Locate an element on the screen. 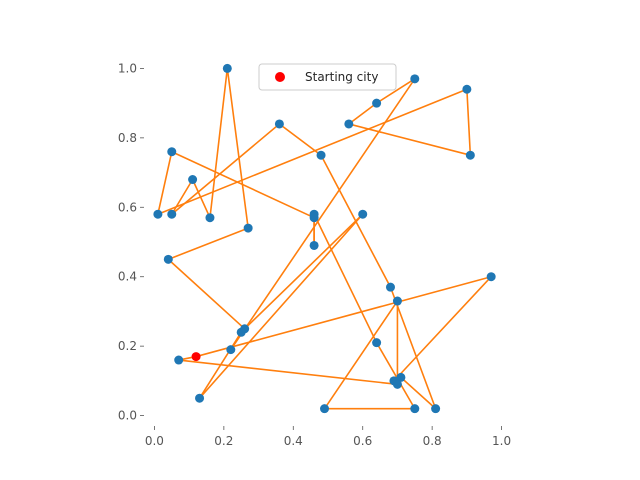 This screenshot has height=480, width=640. x-tick-label: 0.4 is located at coordinates (293, 441).